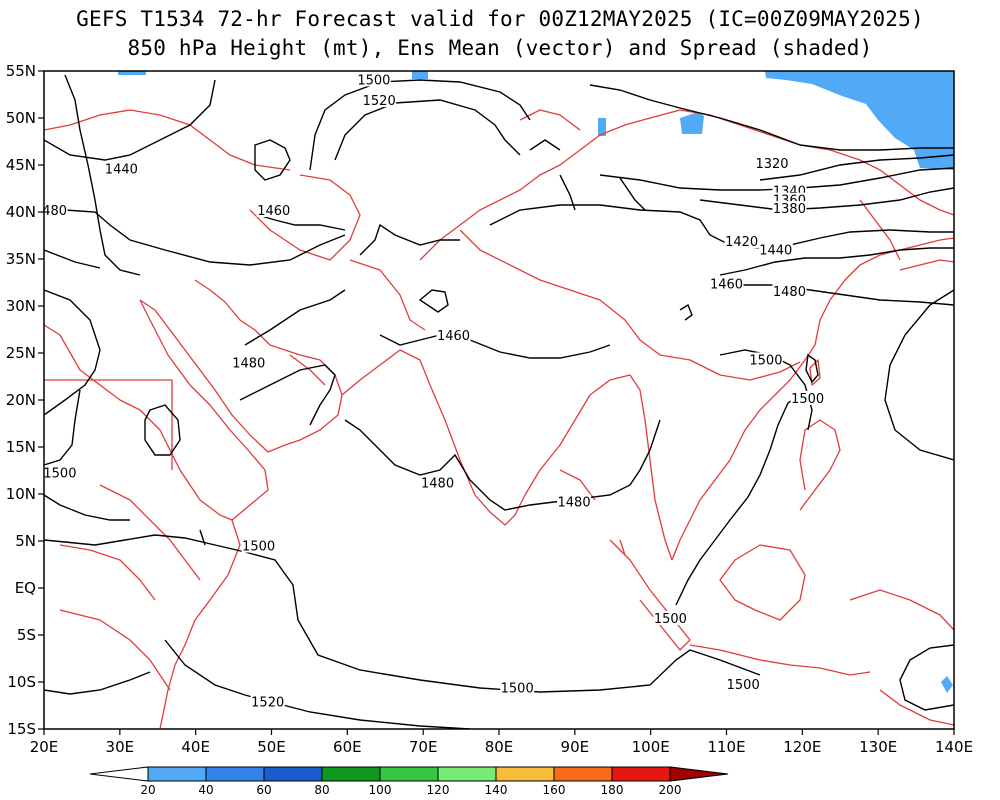  What do you see at coordinates (21, 400) in the screenshot?
I see `lat-tick-label: 20N` at bounding box center [21, 400].